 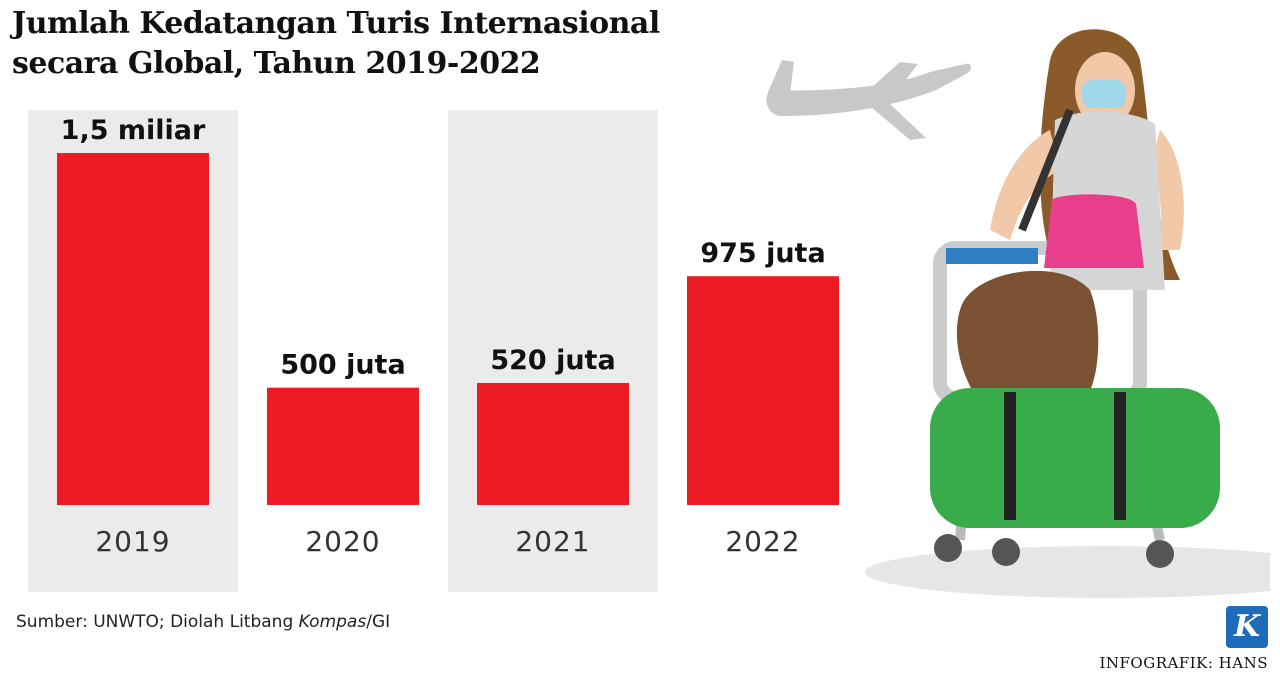 What do you see at coordinates (1067, 572) in the screenshot?
I see `floor-shadow` at bounding box center [1067, 572].